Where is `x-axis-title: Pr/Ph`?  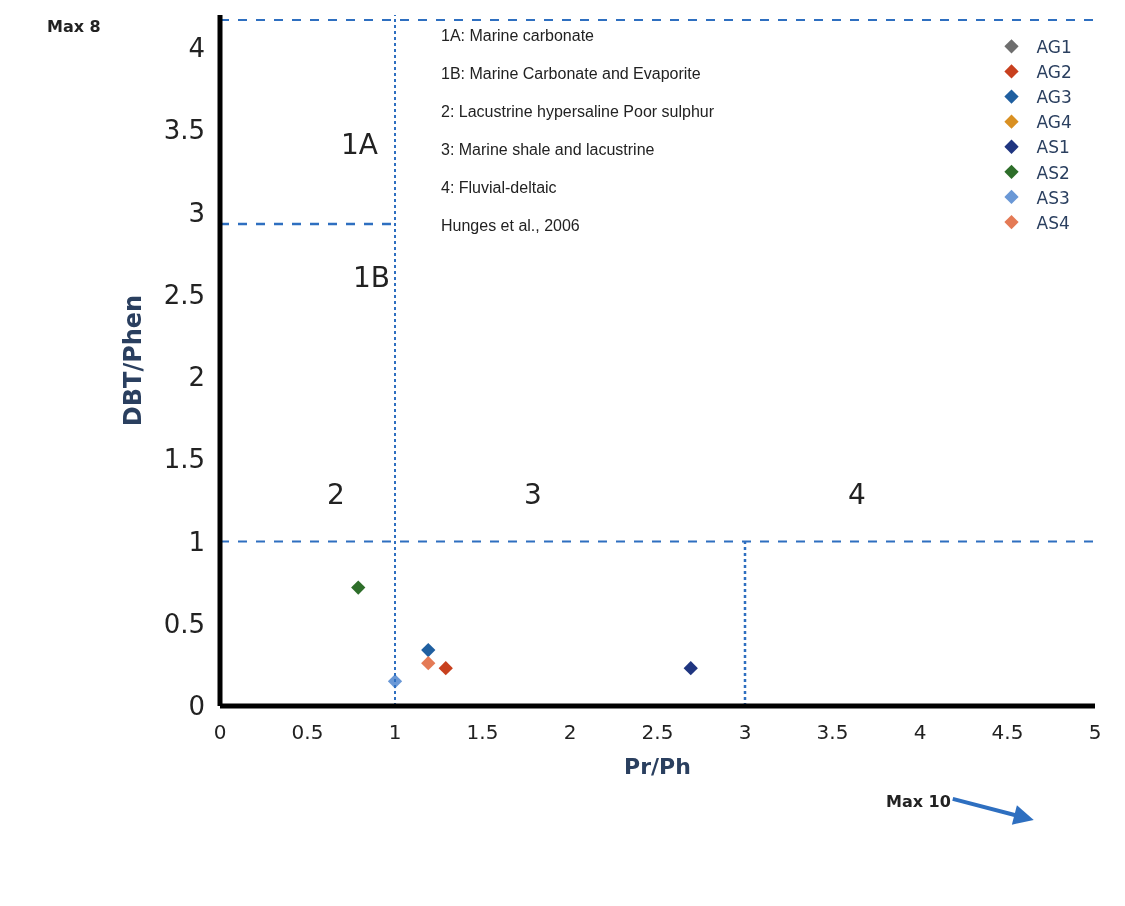 x-axis-title: Pr/Ph is located at coordinates (657, 766).